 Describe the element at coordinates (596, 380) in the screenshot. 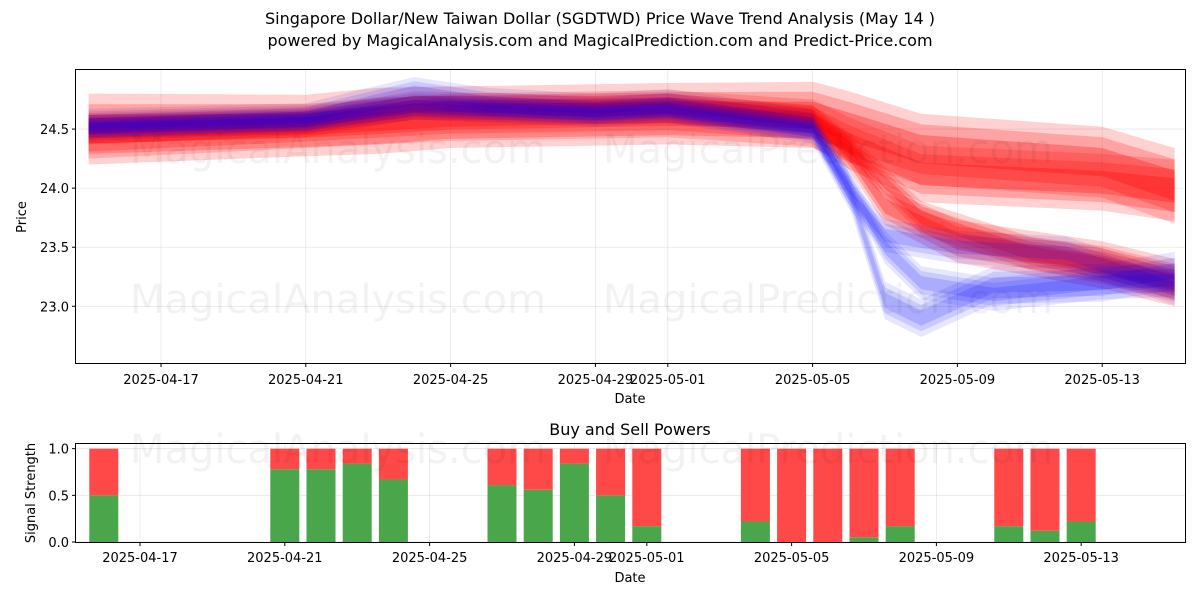

I see `price-x-tick-label: 2025-04-29` at that location.